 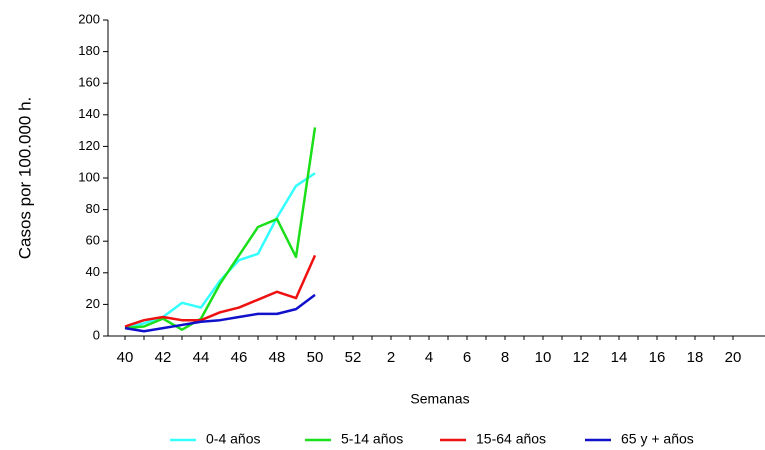 What do you see at coordinates (96, 334) in the screenshot?
I see `y-tick-label: 0` at bounding box center [96, 334].